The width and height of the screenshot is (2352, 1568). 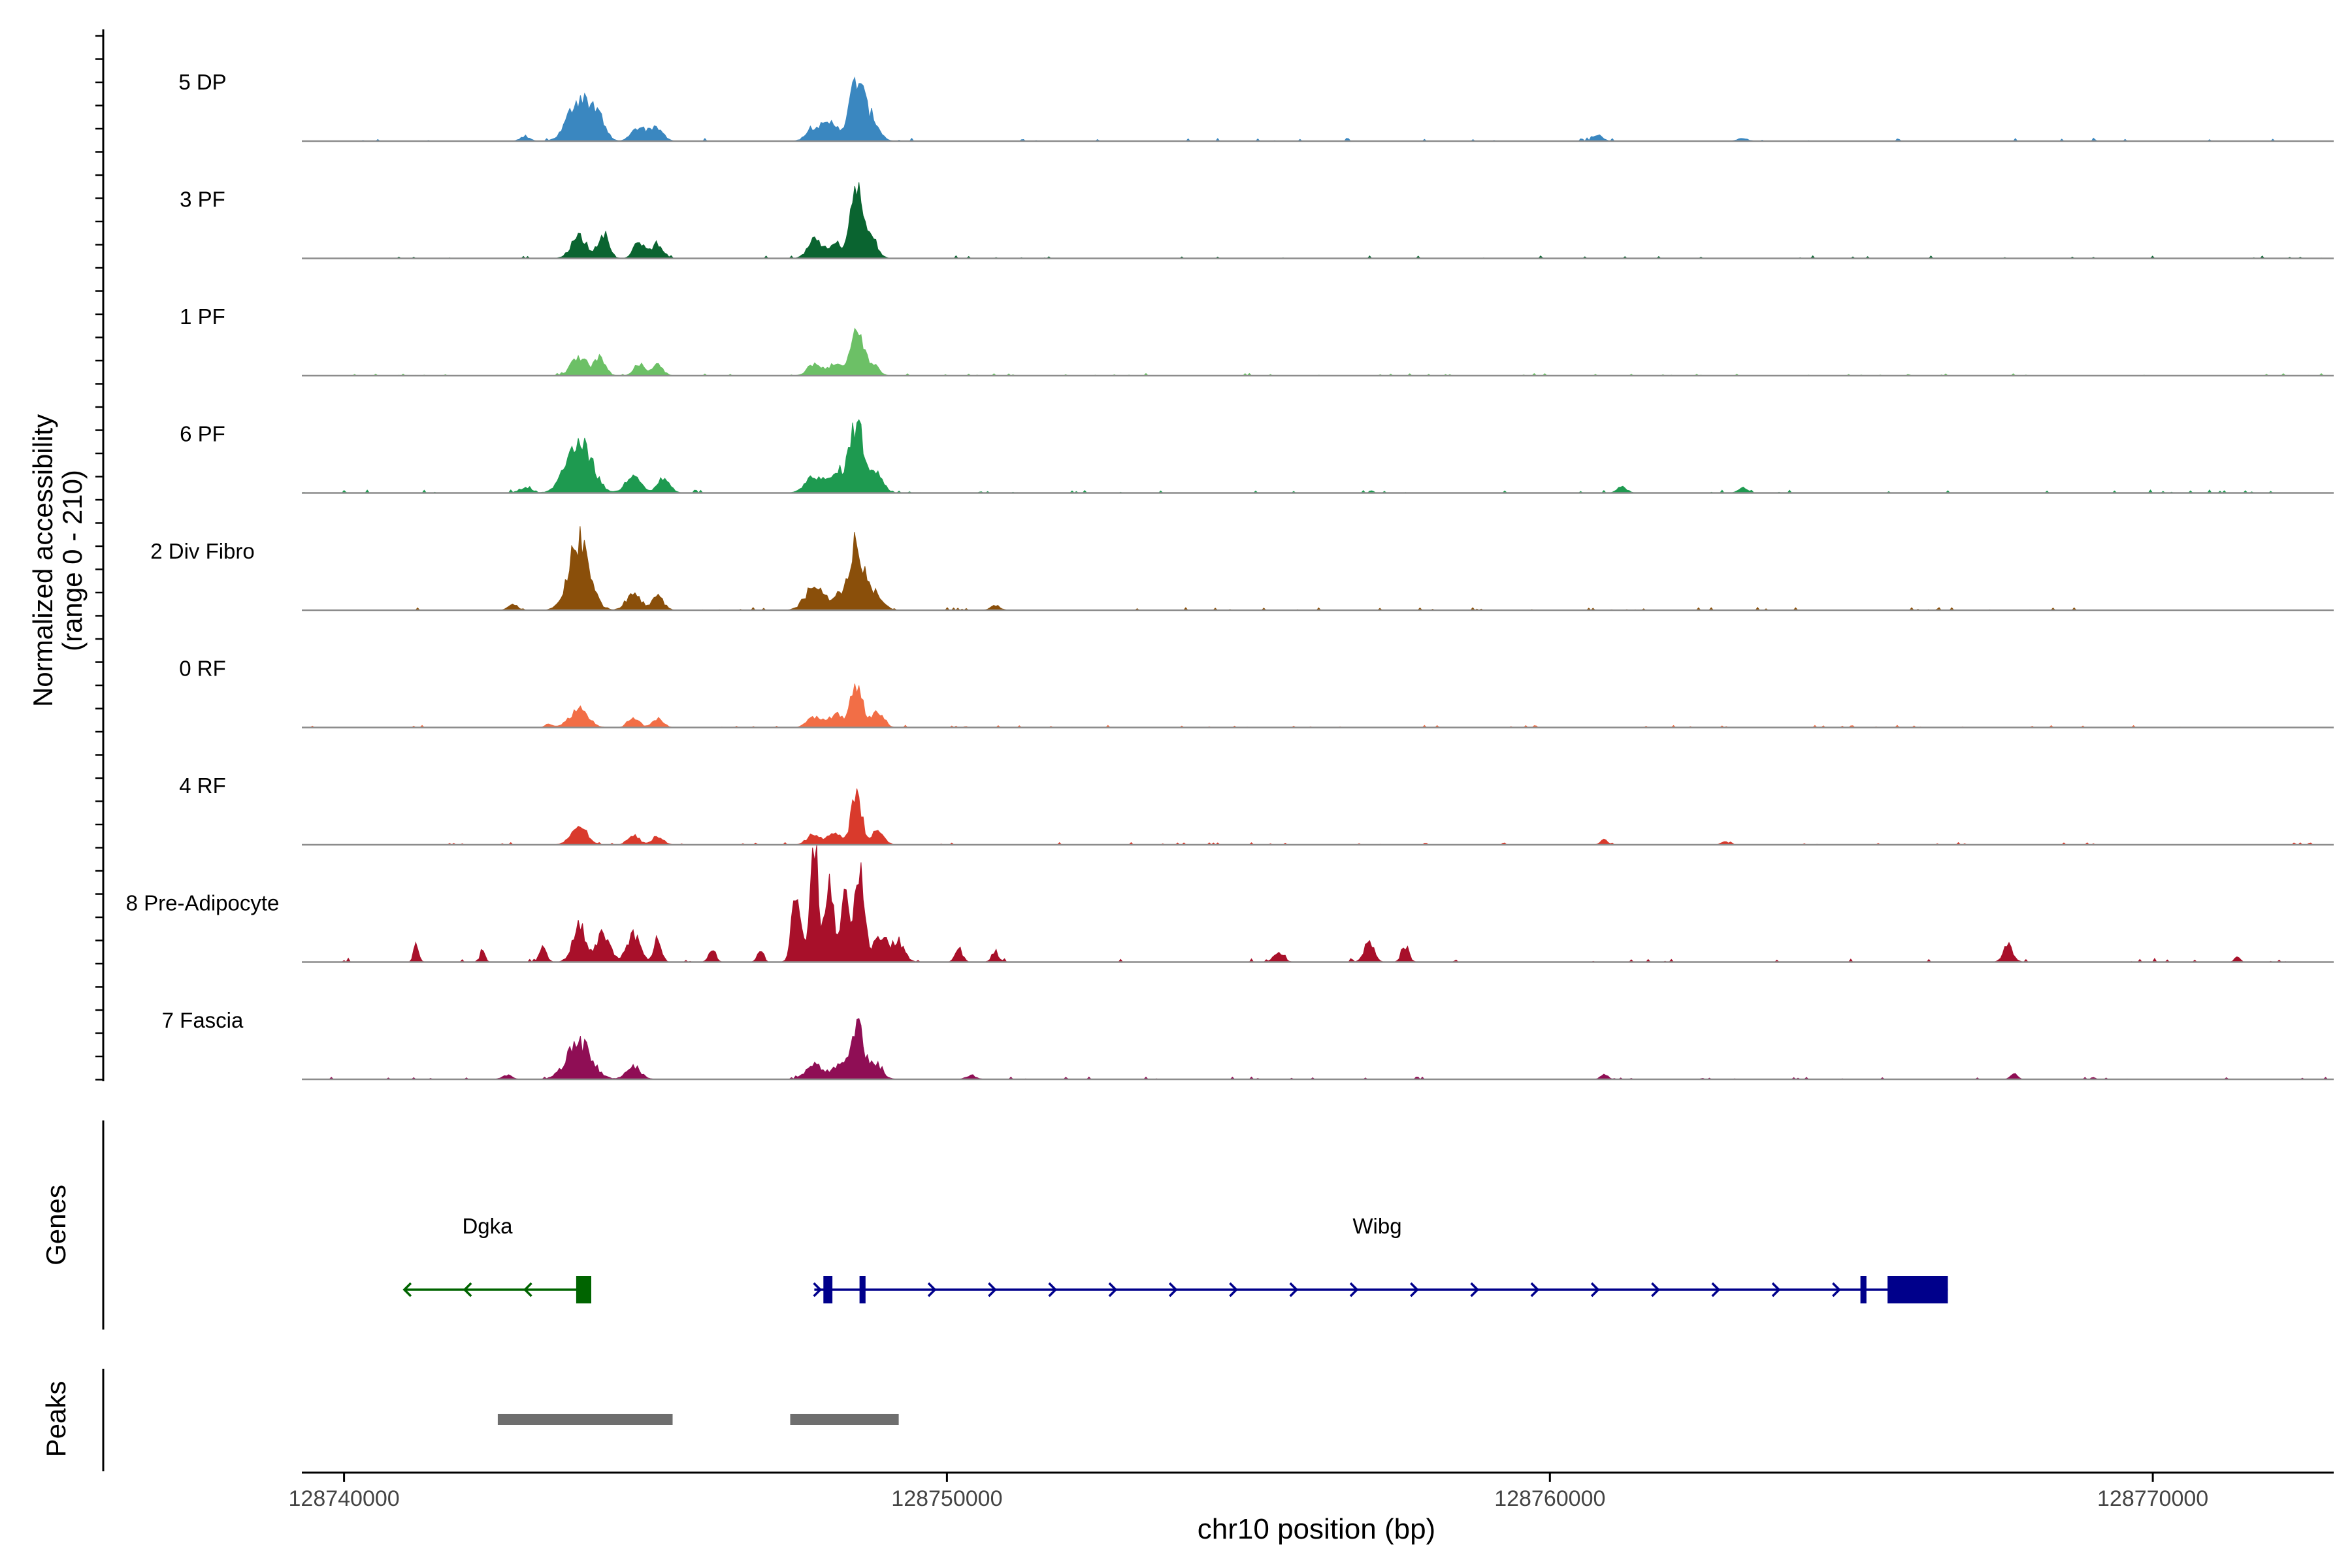 I want to click on gene-label: Dgka, so click(x=487, y=1226).